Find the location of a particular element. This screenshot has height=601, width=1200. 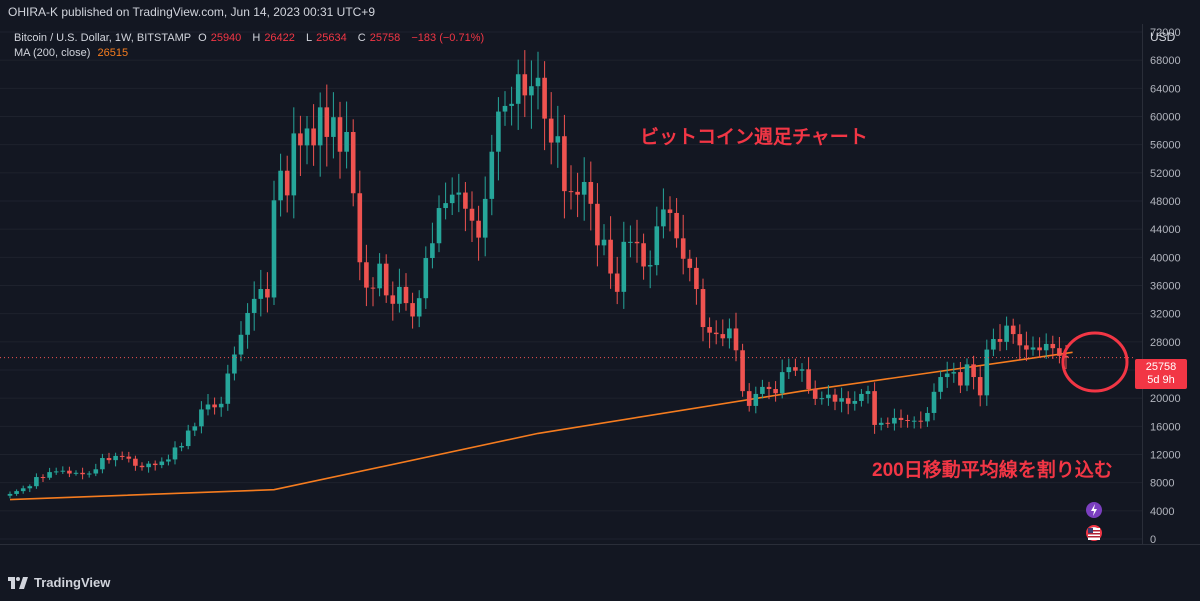

low-label: L is located at coordinates (309, 38).